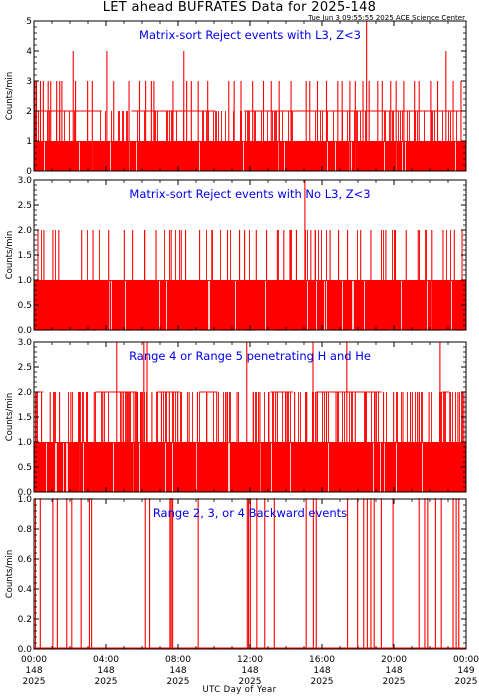  What do you see at coordinates (25, 530) in the screenshot?
I see `y-tick-label: 0.8` at bounding box center [25, 530].